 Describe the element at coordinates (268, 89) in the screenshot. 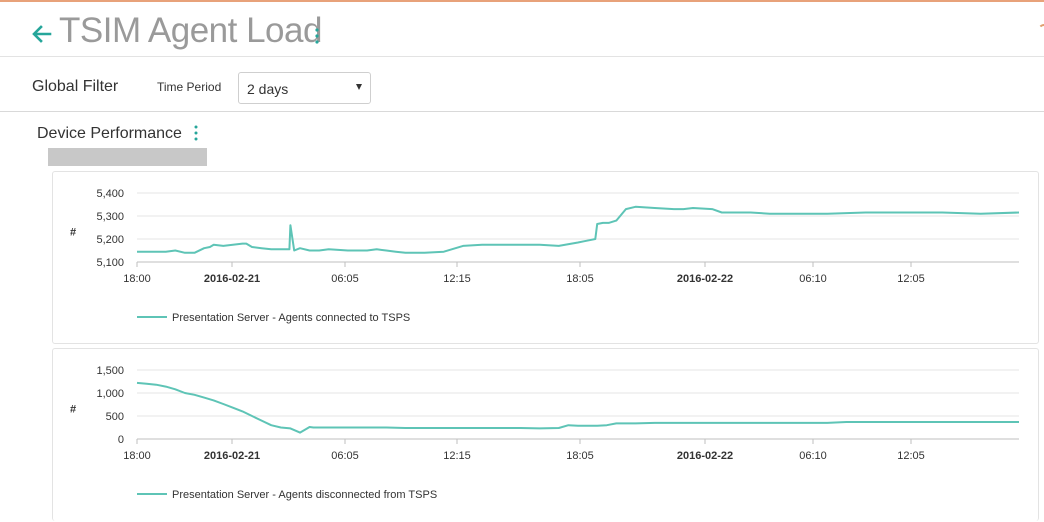

I see `time-period-value: 2 days` at that location.